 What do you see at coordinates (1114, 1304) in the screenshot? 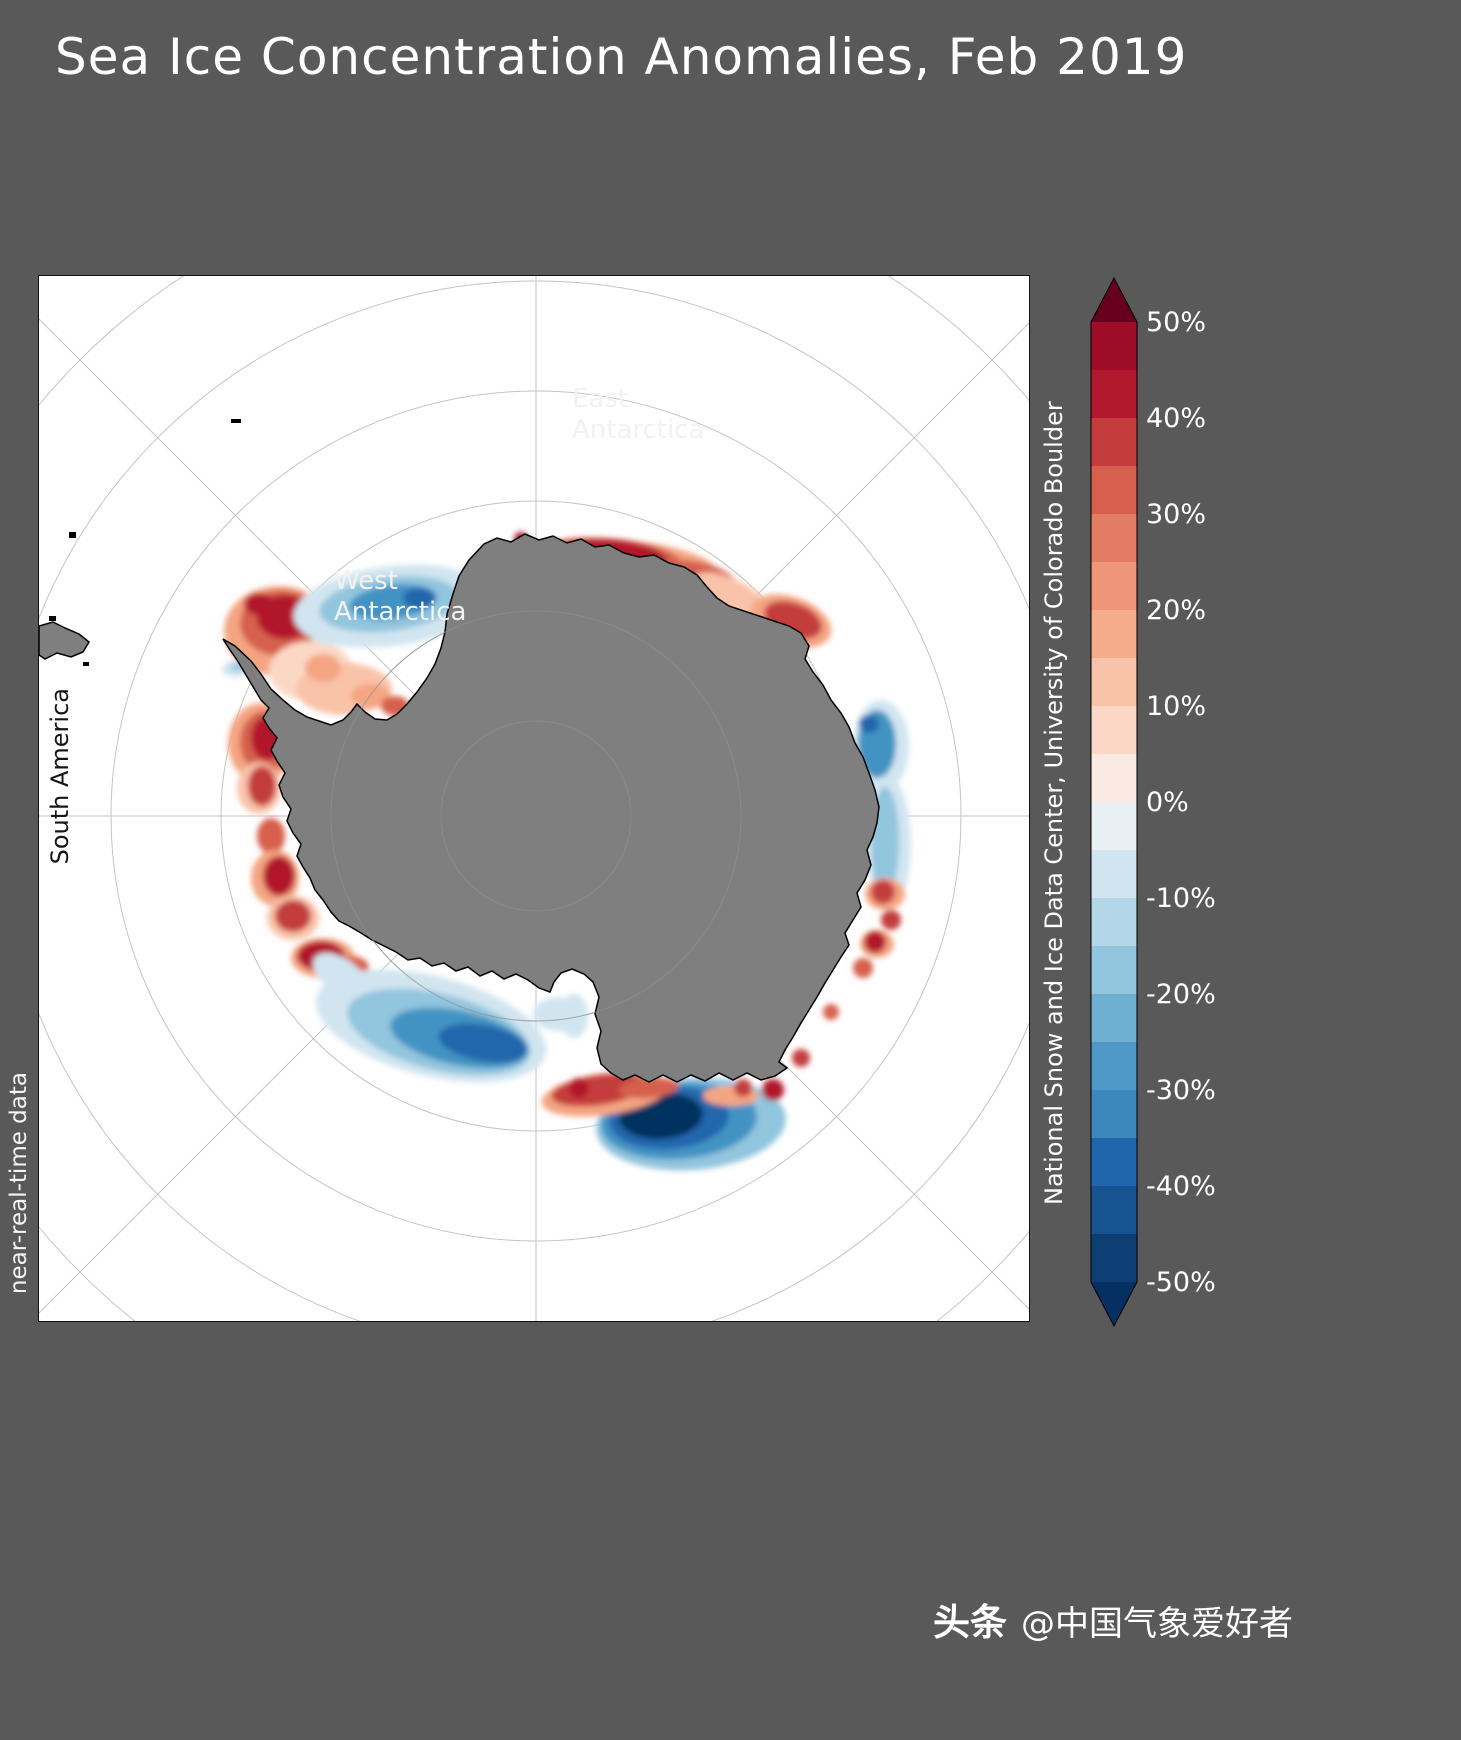
I see `colorbar-arrow-bottom` at bounding box center [1114, 1304].